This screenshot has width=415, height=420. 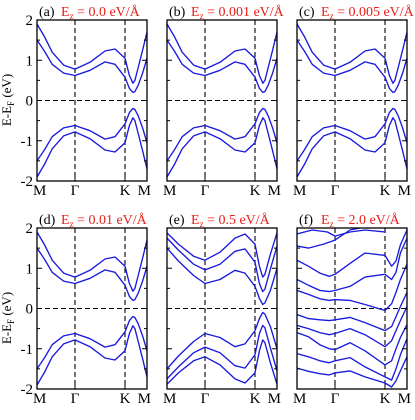 I want to click on field-label: Ez = 2.0 eV/Å, so click(x=361, y=220).